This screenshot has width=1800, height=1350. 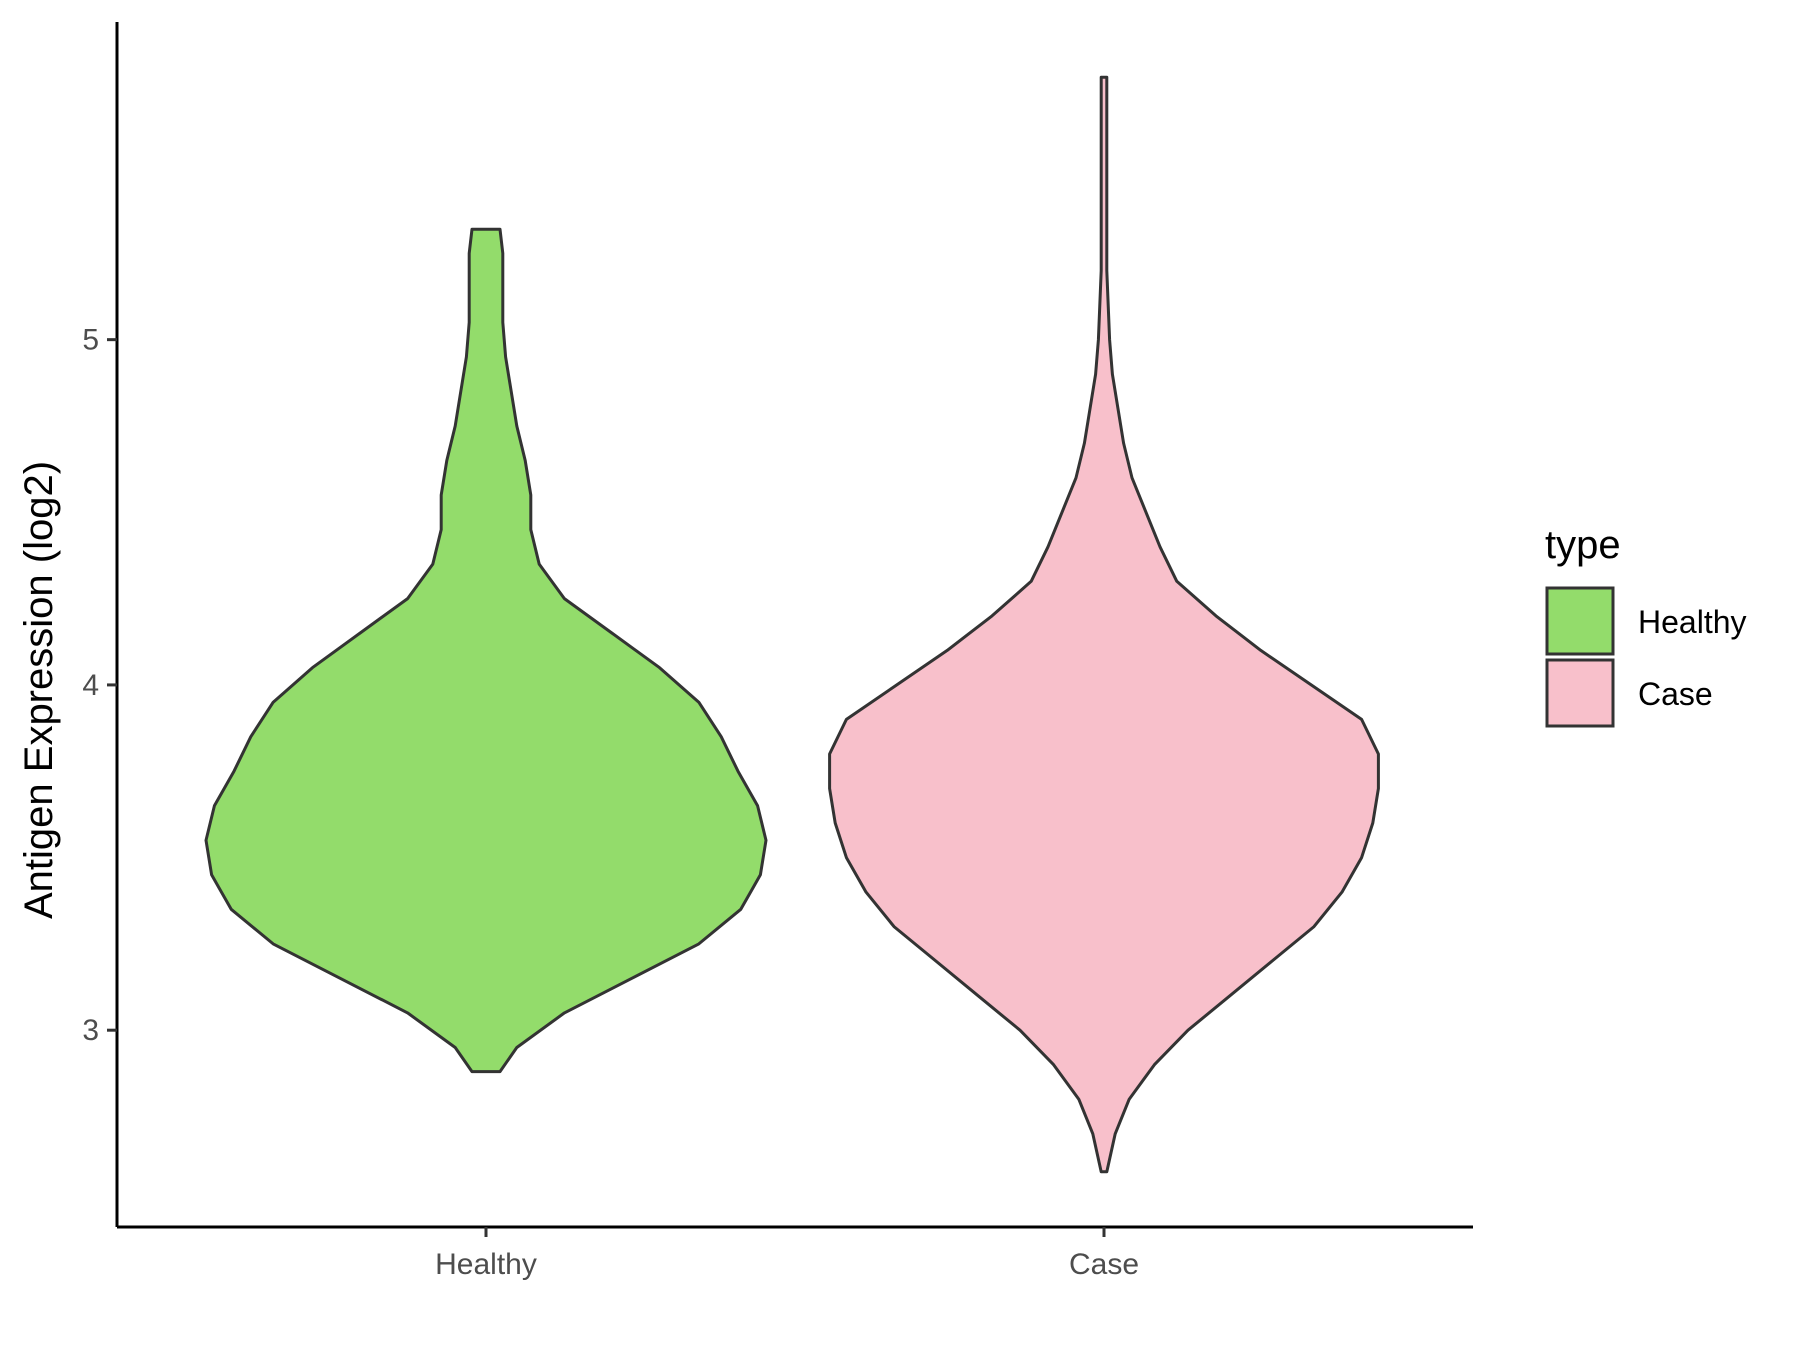 What do you see at coordinates (39, 690) in the screenshot?
I see `y-axis-title: Antigen Expression (log2)` at bounding box center [39, 690].